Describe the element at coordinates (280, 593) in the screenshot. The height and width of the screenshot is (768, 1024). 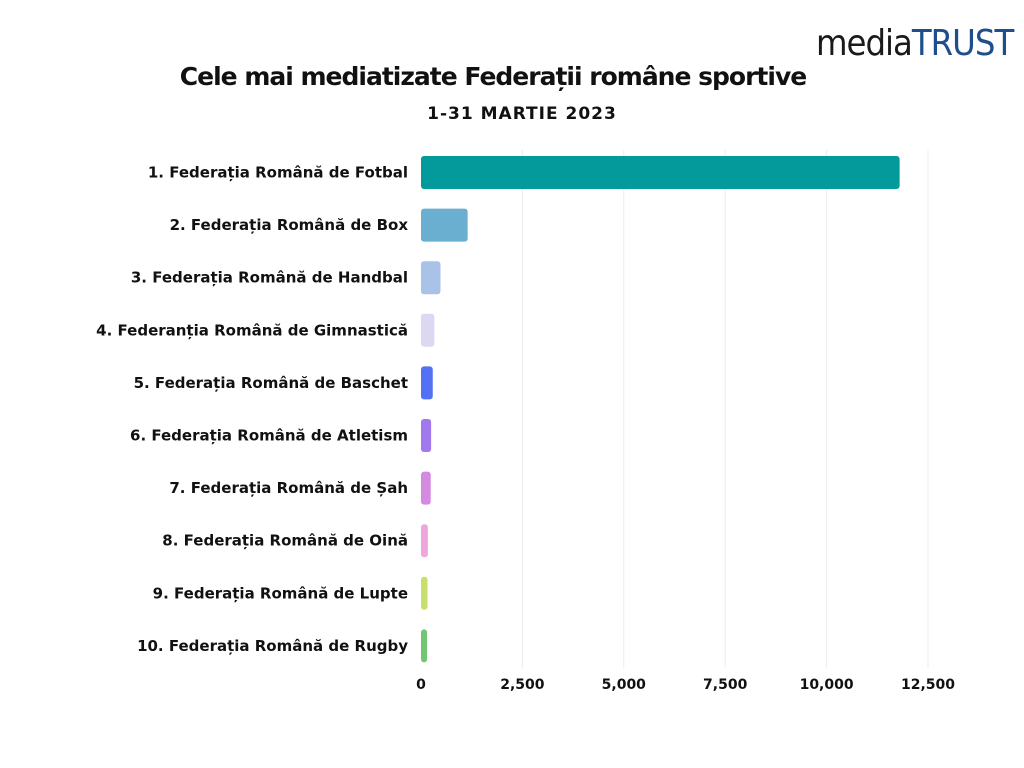
I see `category-label: 9. Federația Română de Lupte` at that location.